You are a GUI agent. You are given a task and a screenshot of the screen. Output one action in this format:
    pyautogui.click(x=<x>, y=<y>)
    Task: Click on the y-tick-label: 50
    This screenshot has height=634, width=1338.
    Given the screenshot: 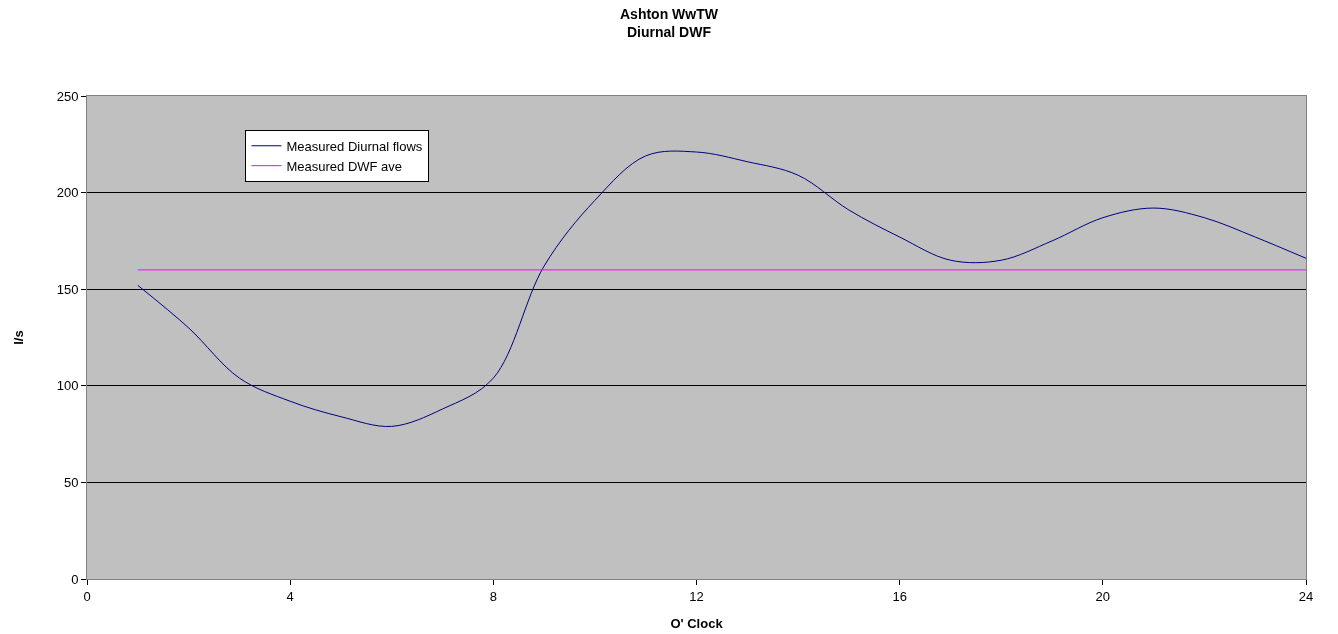 What is the action you would take?
    pyautogui.click(x=71, y=482)
    